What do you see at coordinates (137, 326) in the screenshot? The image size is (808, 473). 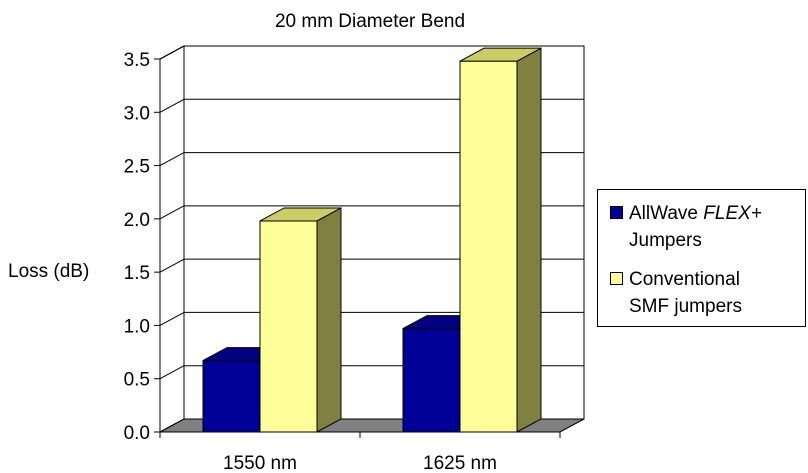 I see `y-tick-label: 1.0` at bounding box center [137, 326].